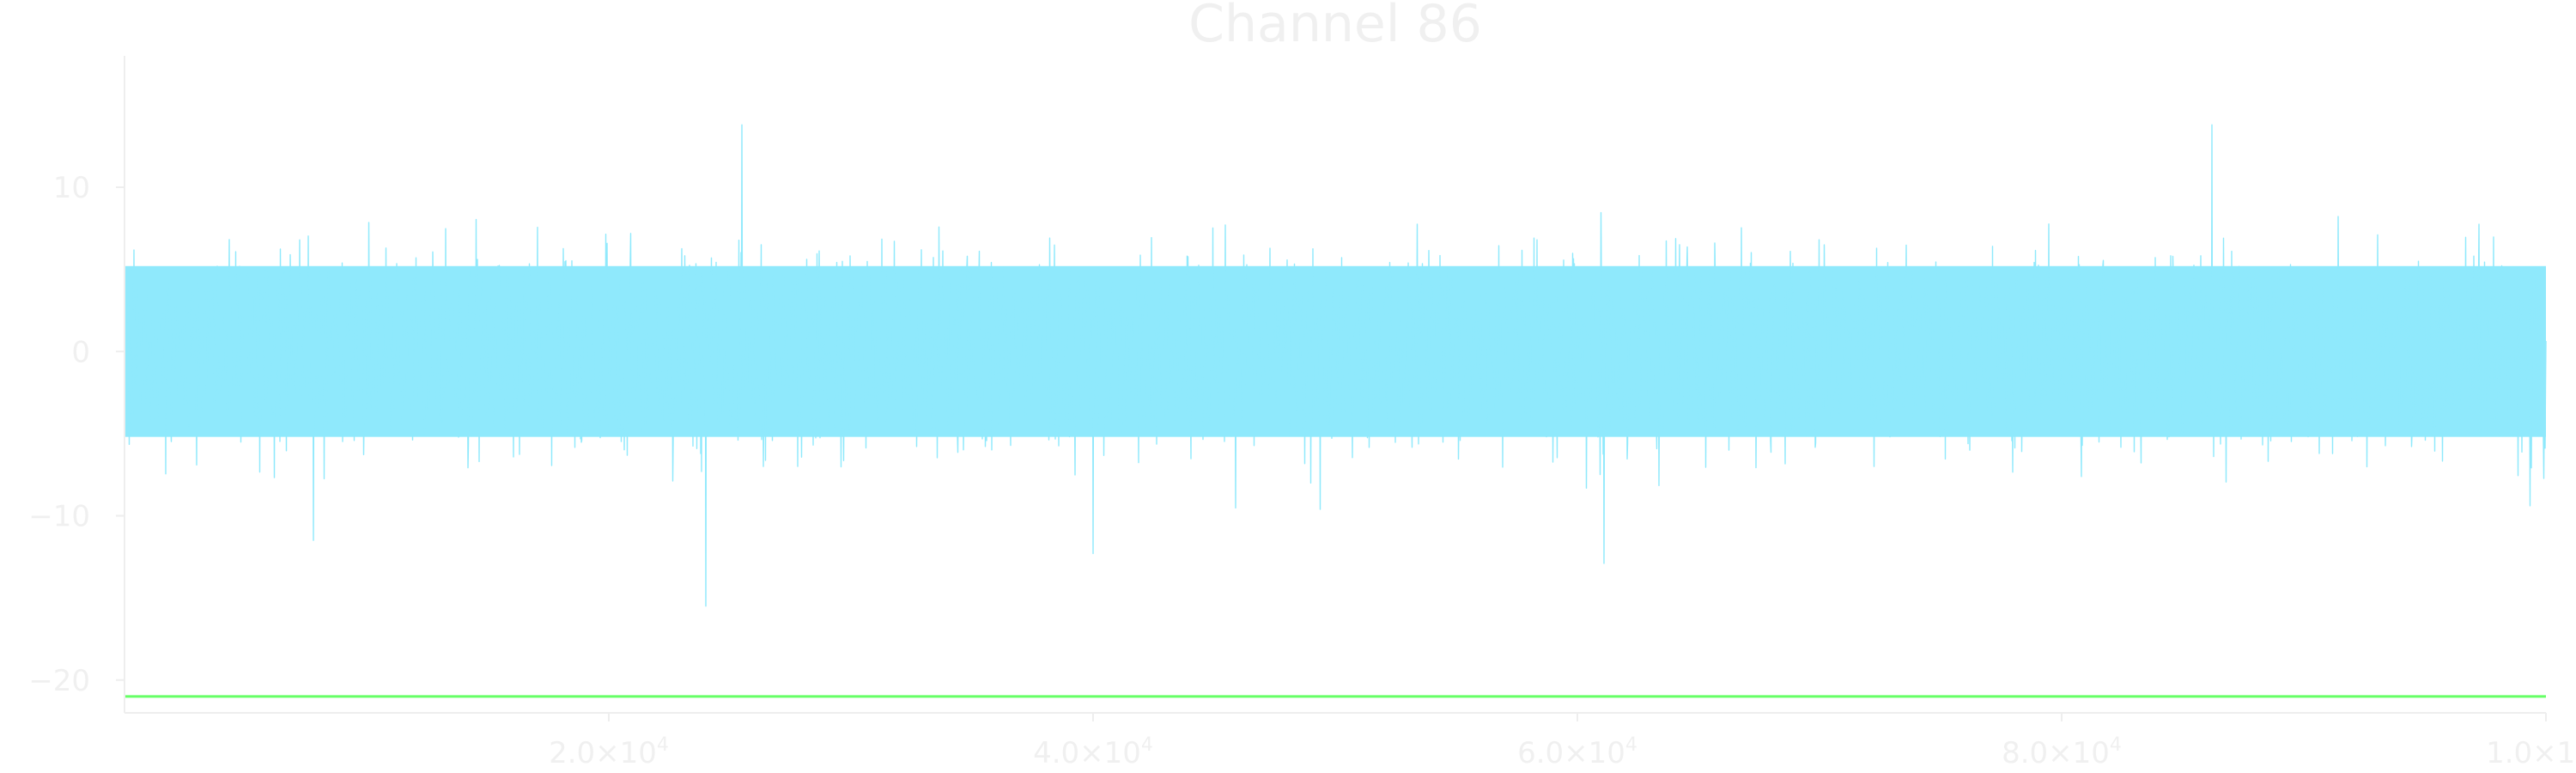 The width and height of the screenshot is (2576, 773). I want to click on x-tick-label: 8.0×10⁴, so click(2062, 752).